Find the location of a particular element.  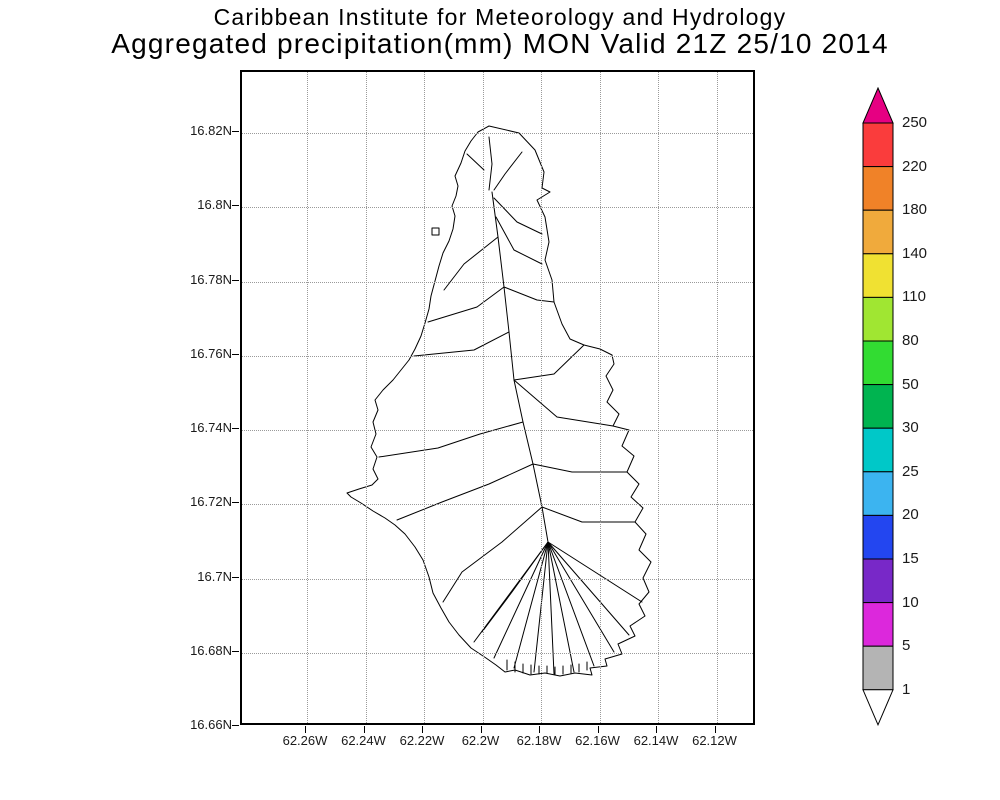

lat-axis-label: 16.68N is located at coordinates (211, 650).